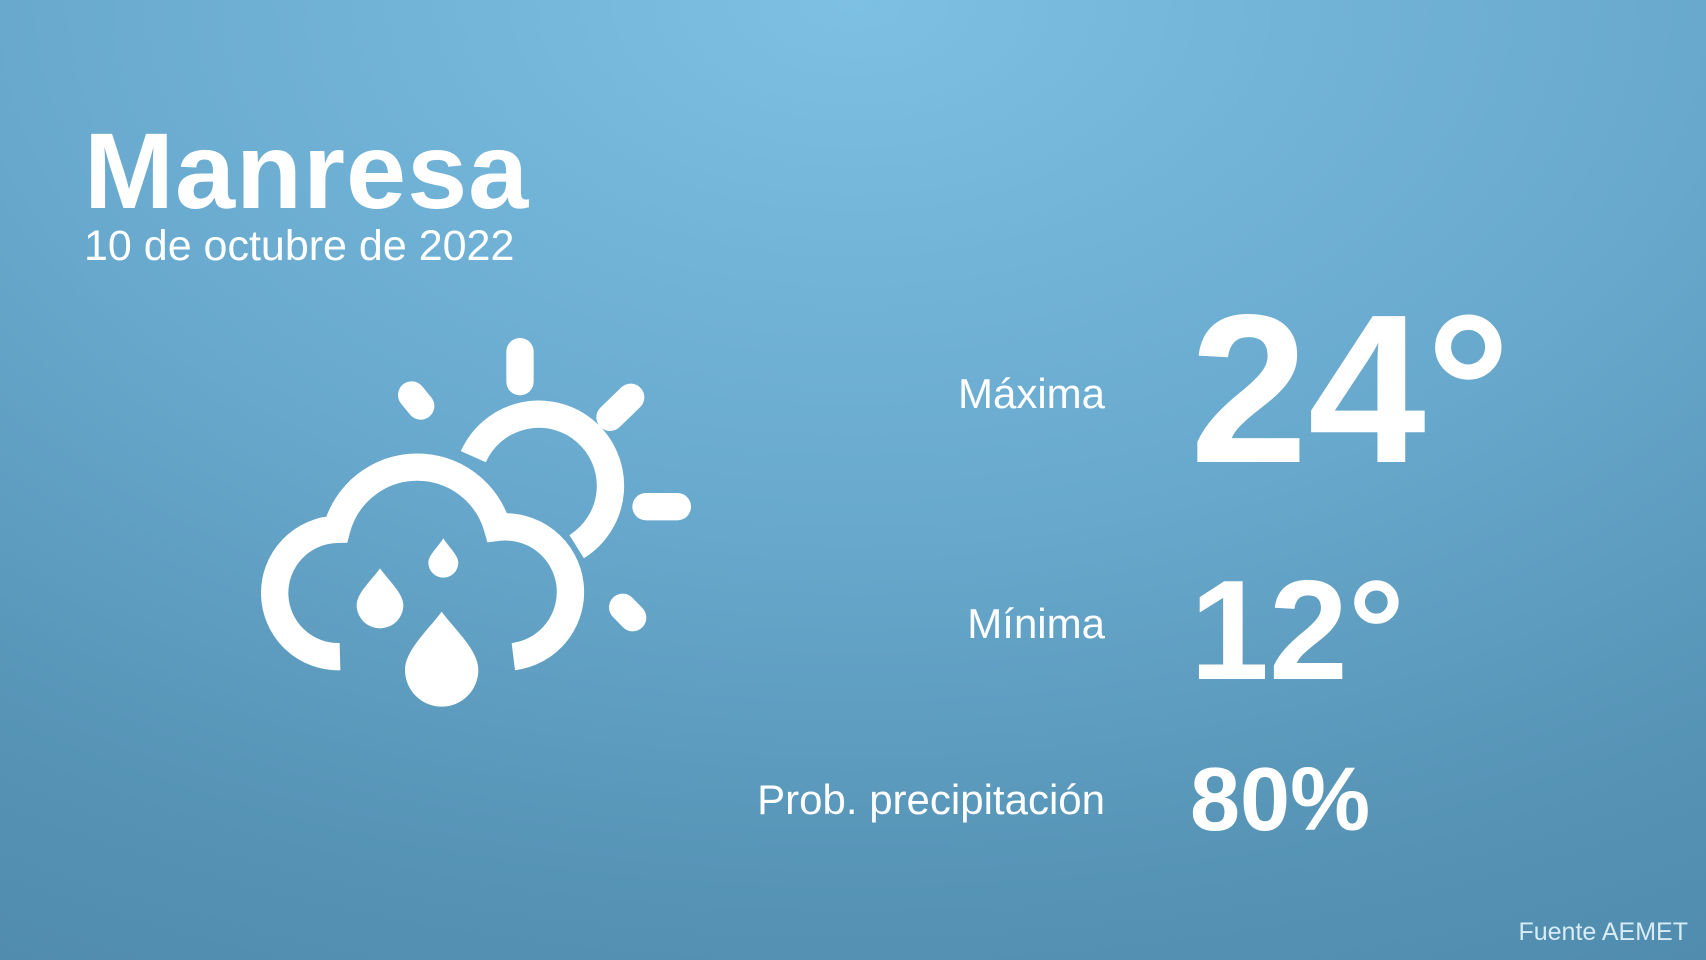 The width and height of the screenshot is (1706, 960). Describe the element at coordinates (1031, 393) in the screenshot. I see `max-temp-label: Máxima` at that location.